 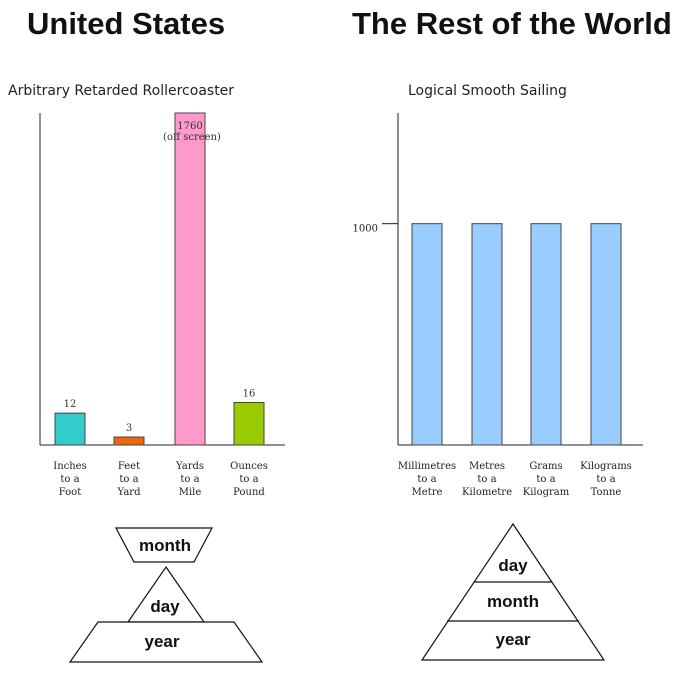 What do you see at coordinates (69, 466) in the screenshot?
I see `category-label-us-0-0: Inches` at bounding box center [69, 466].